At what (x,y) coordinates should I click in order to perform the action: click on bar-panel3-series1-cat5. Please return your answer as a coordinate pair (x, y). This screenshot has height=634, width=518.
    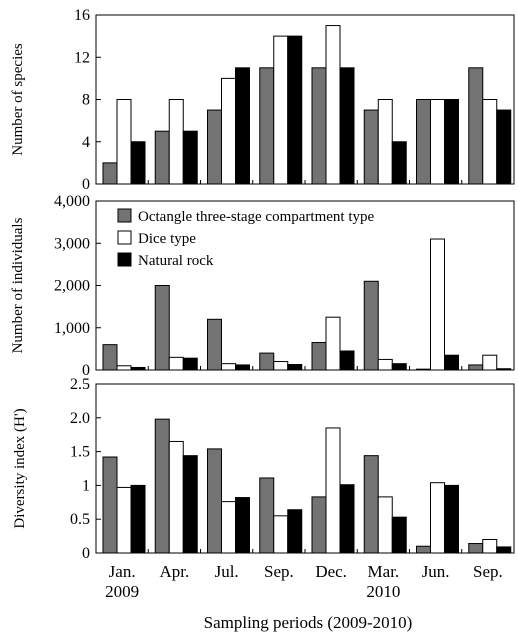
    Looking at the image, I should click on (319, 525).